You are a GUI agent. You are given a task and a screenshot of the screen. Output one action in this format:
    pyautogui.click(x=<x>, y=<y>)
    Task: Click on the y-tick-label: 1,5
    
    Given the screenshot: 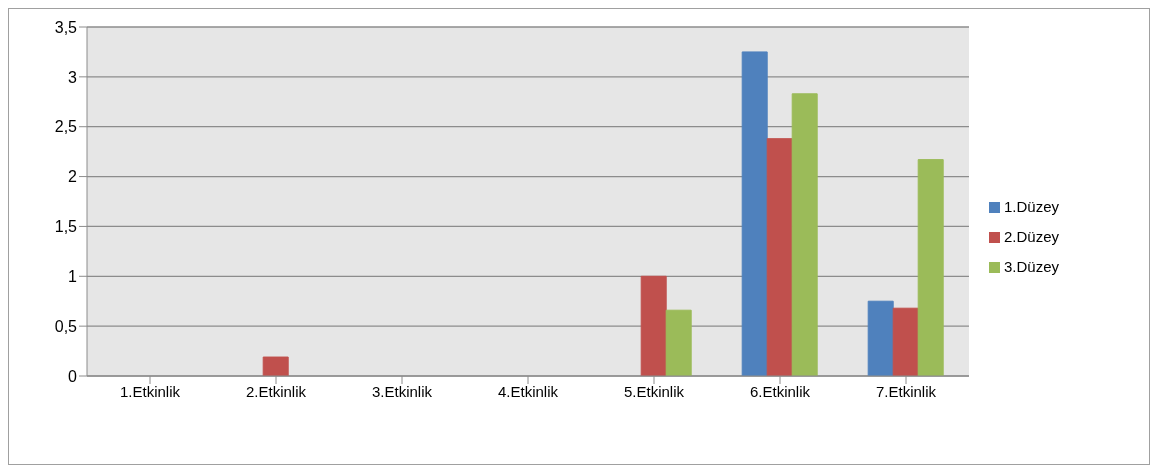 What is the action you would take?
    pyautogui.click(x=66, y=227)
    